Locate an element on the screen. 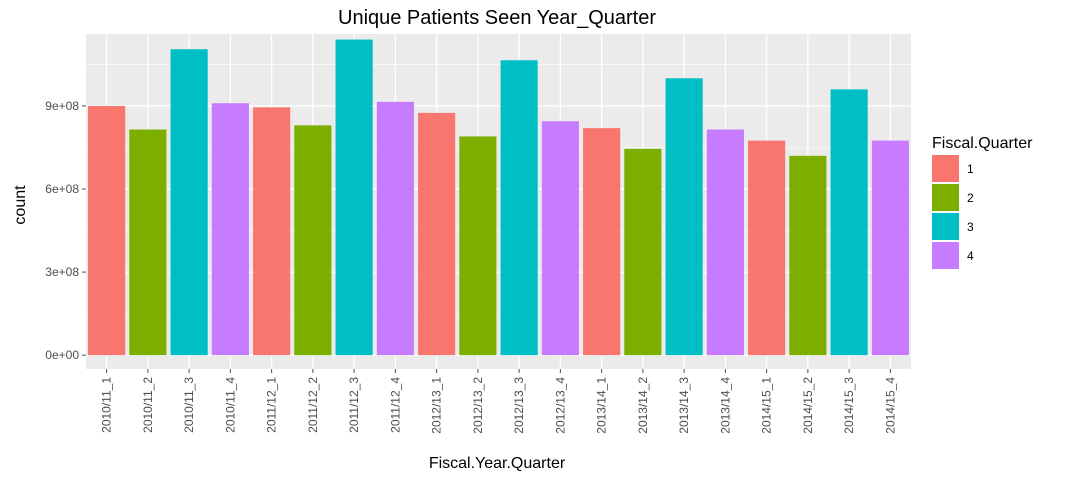 The height and width of the screenshot is (480, 1080). x-tick-label: 2013/14_3 is located at coordinates (684, 405).